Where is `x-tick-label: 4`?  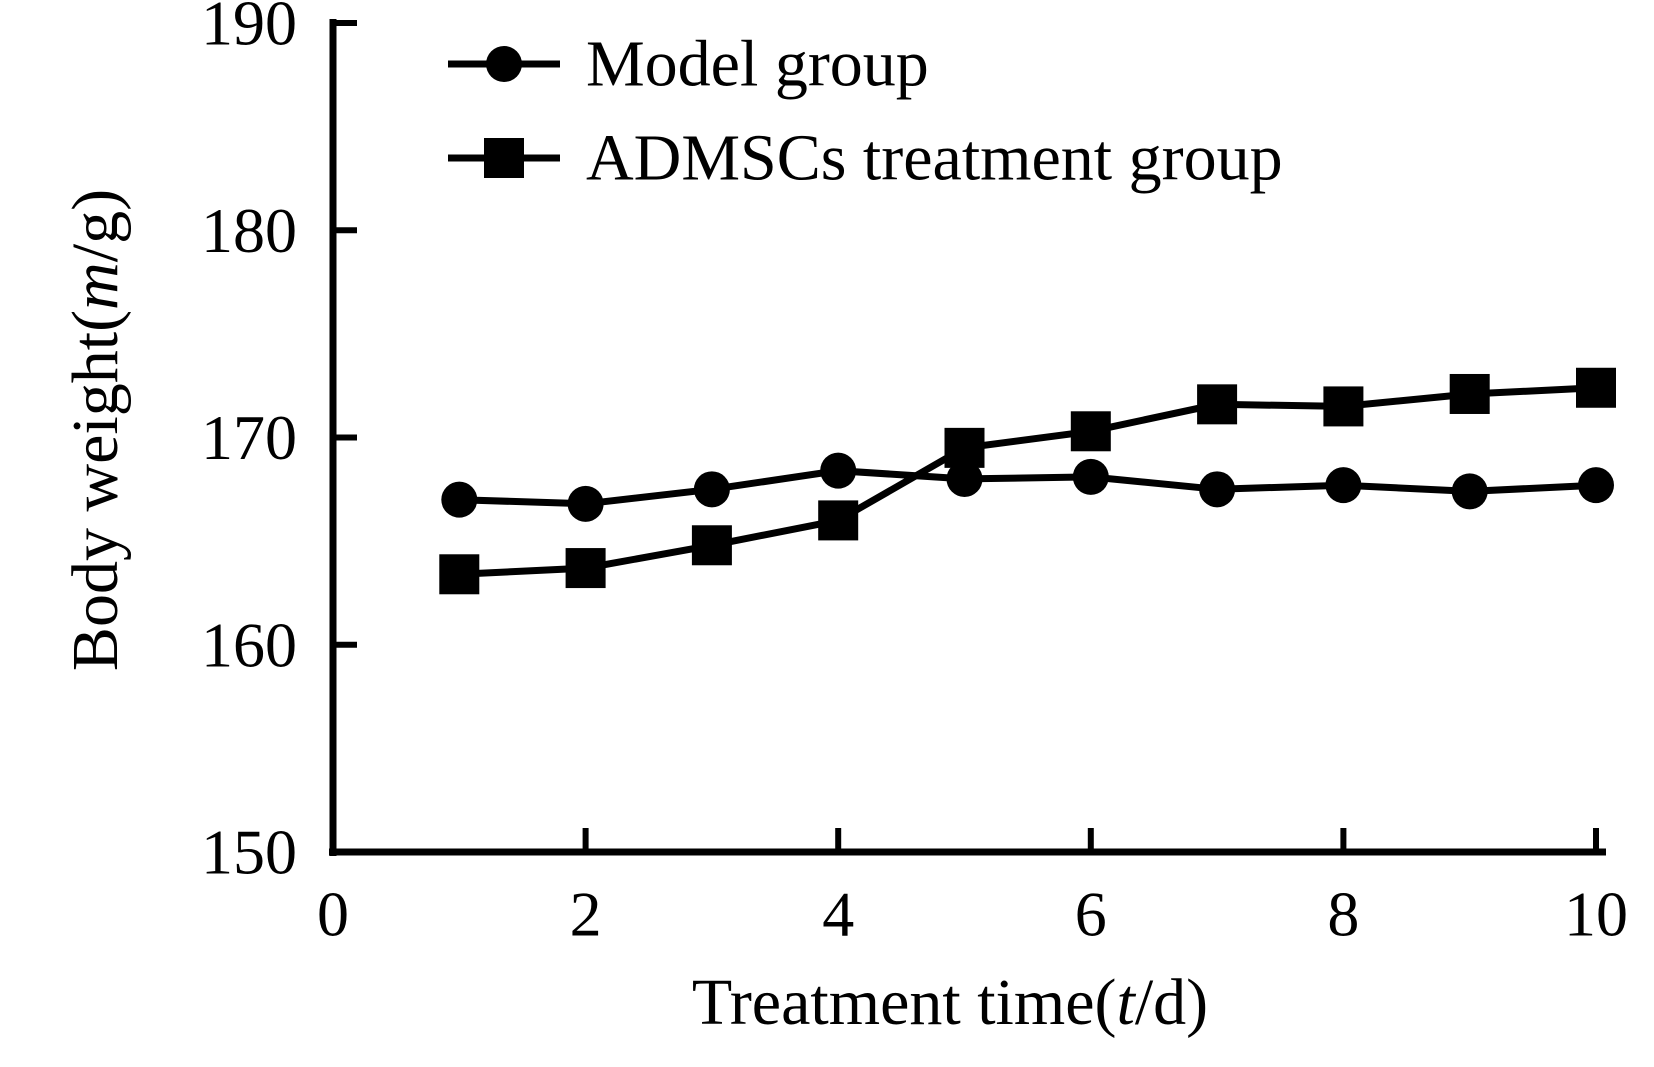
x-tick-label: 4 is located at coordinates (838, 914).